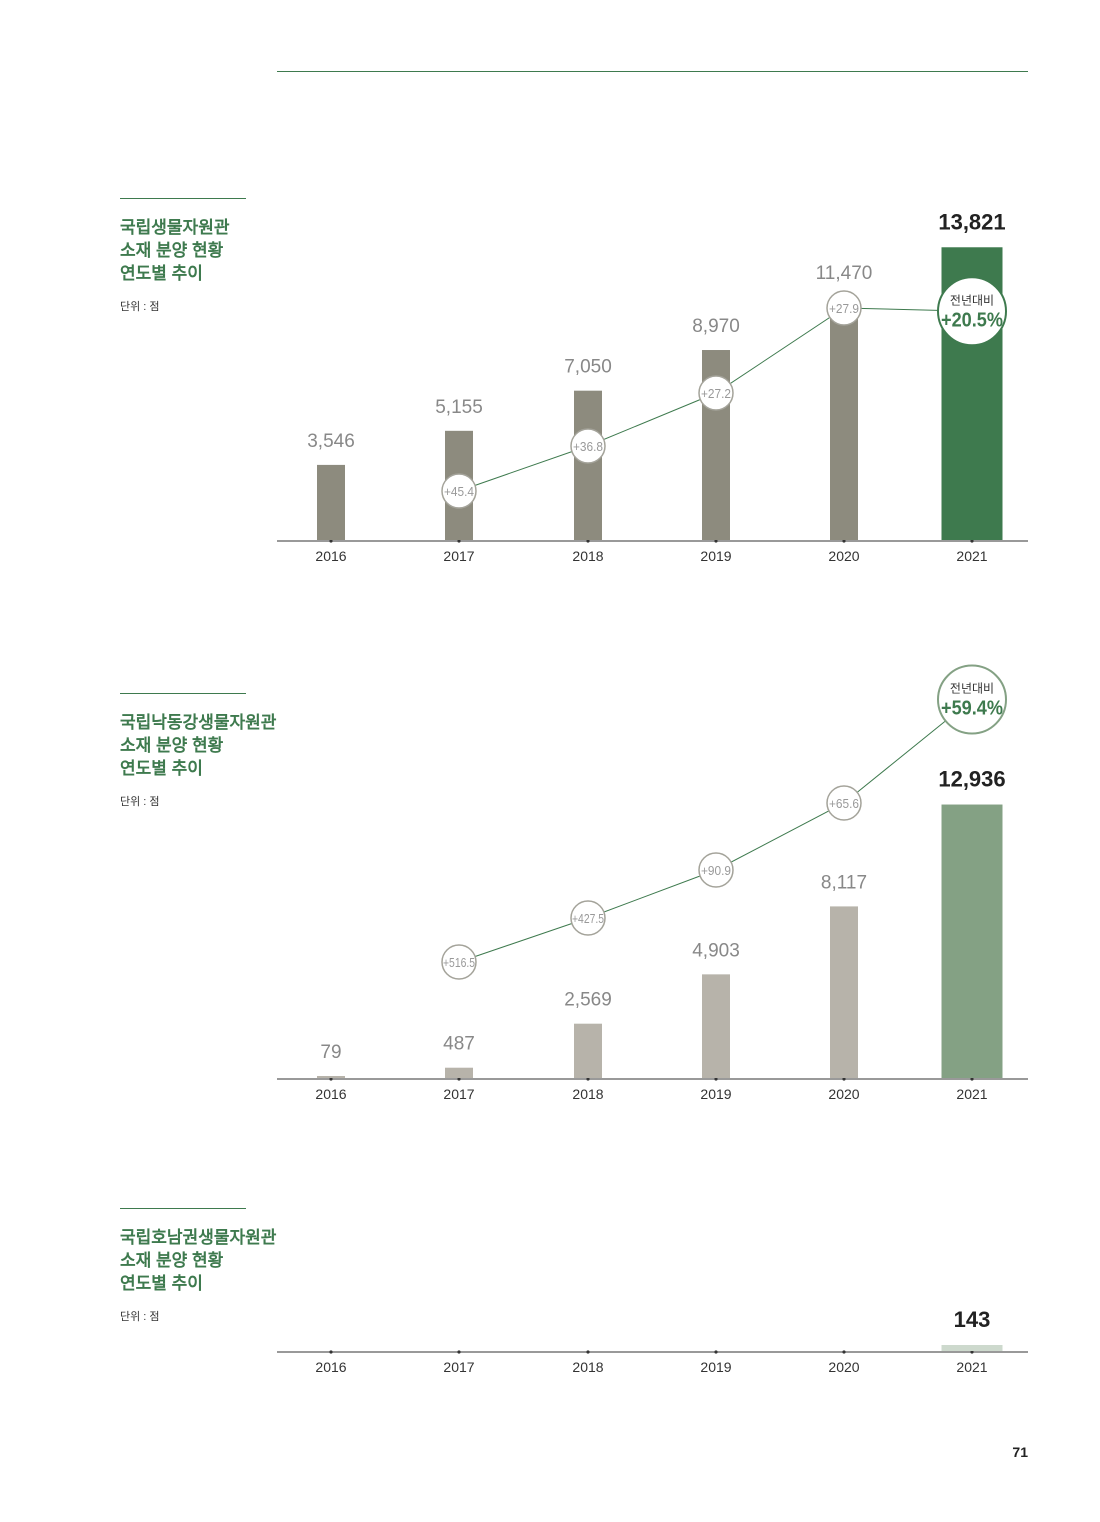 The height and width of the screenshot is (1522, 1100). Describe the element at coordinates (972, 1319) in the screenshot. I see `value-label: 143` at that location.